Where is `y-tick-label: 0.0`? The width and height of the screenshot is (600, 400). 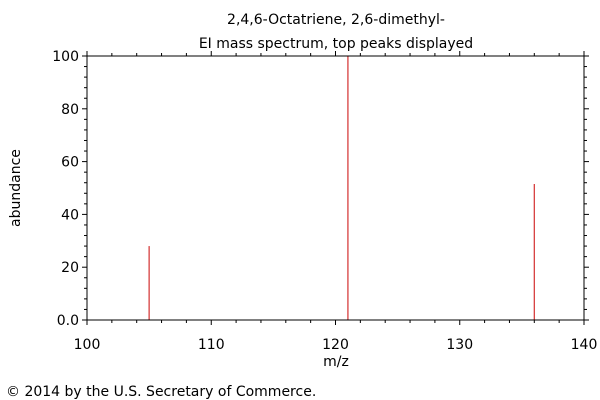 y-tick-label: 0.0 is located at coordinates (68, 321).